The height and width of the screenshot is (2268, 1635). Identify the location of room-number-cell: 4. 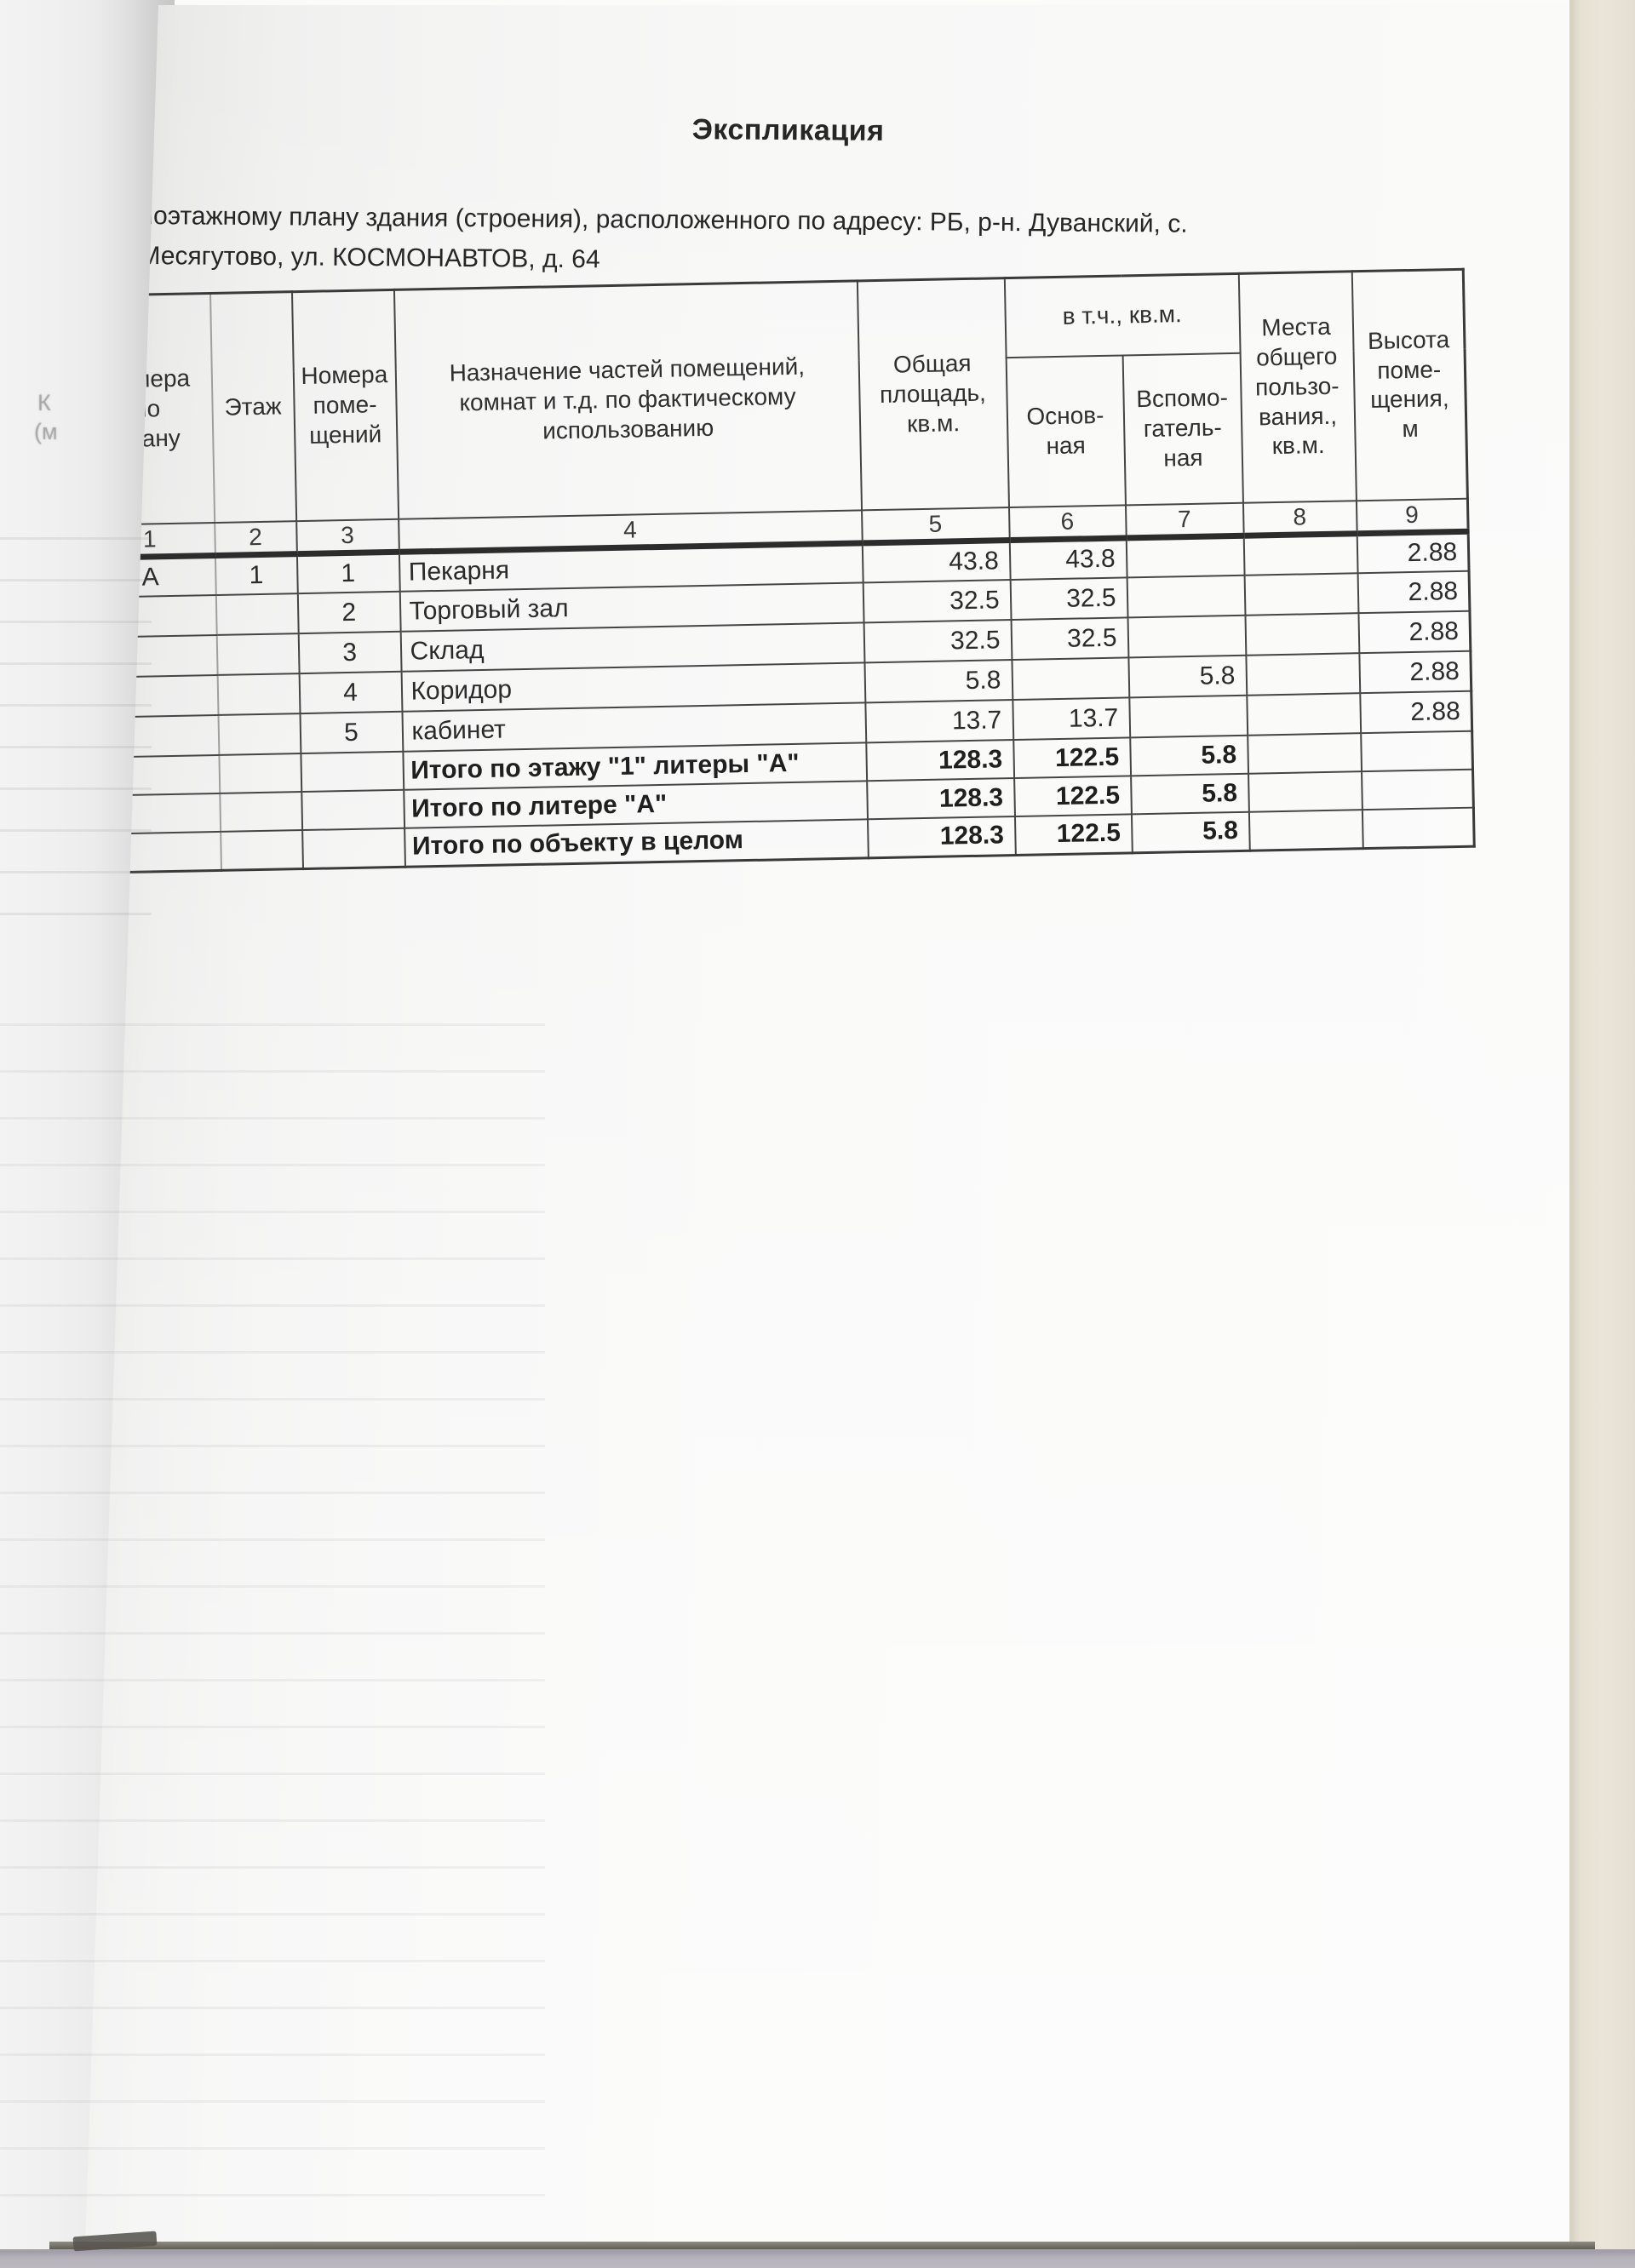
(350, 692).